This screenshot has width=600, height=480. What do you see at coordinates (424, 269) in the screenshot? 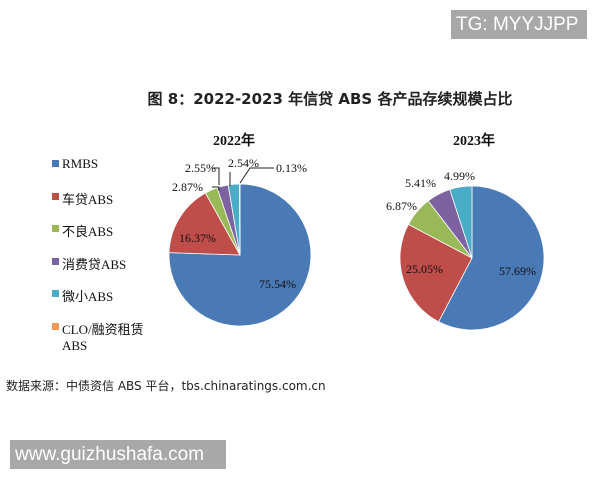
I see `label-2023-auto: 25.05%` at bounding box center [424, 269].